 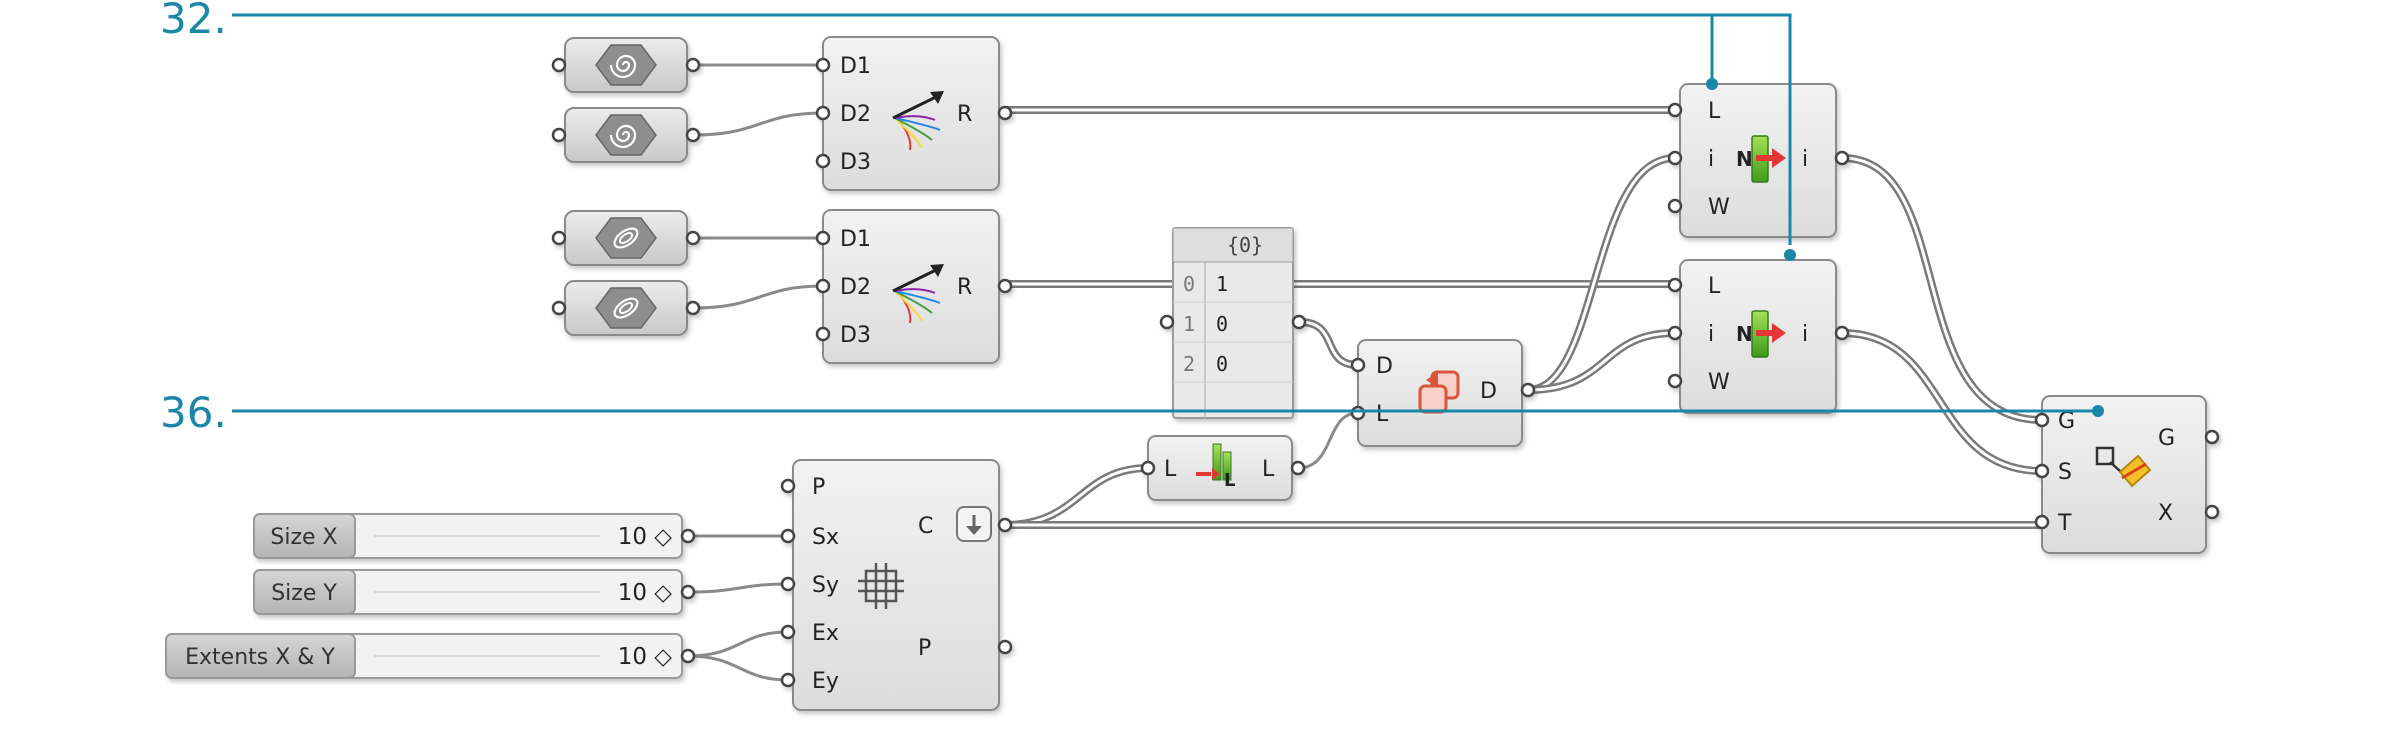 What do you see at coordinates (193, 21) in the screenshot?
I see `callout-label: 32.` at bounding box center [193, 21].